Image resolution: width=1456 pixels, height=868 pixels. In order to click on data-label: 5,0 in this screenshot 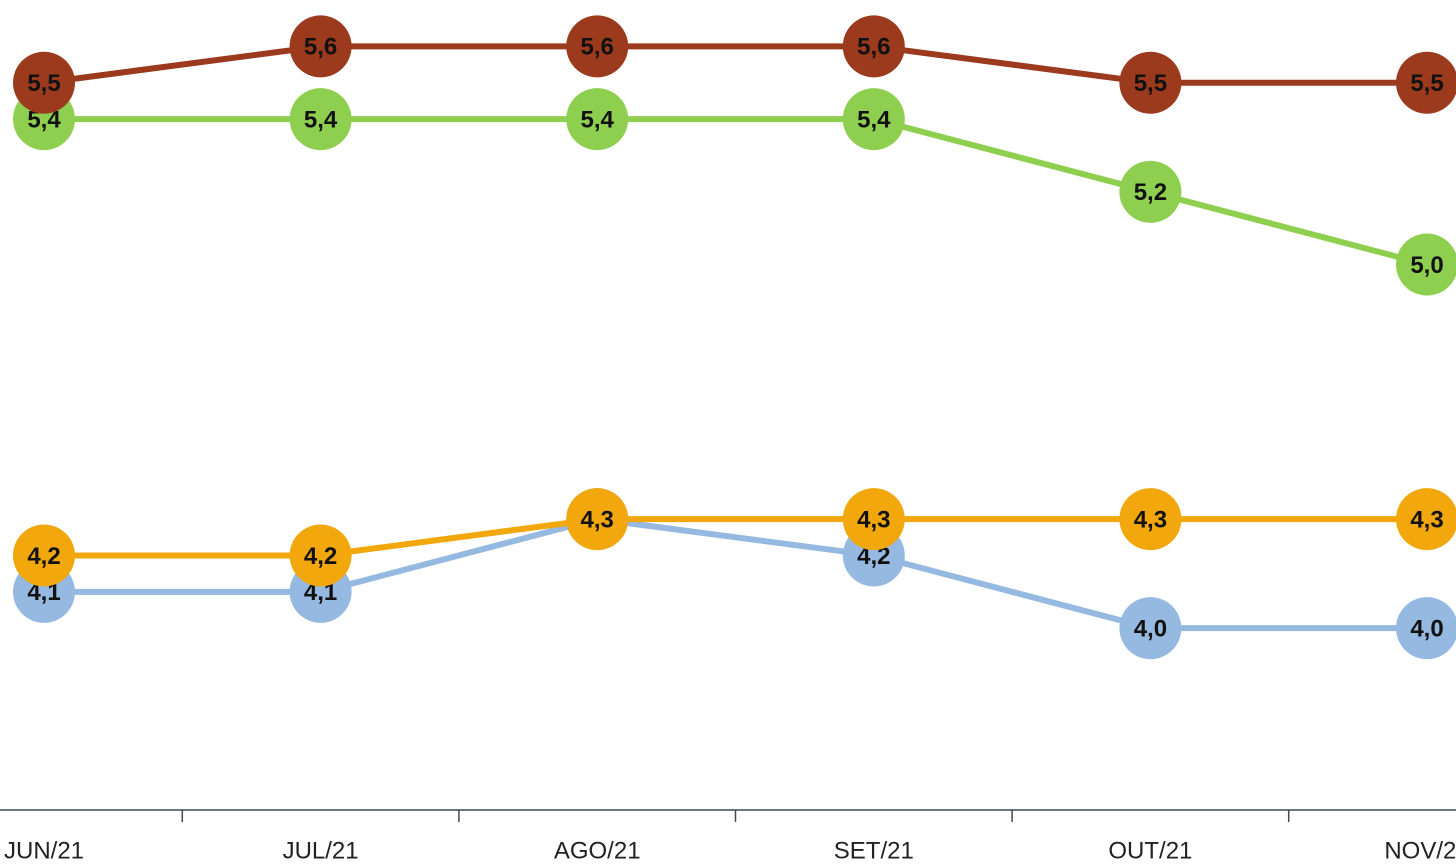, I will do `click(1426, 265)`.